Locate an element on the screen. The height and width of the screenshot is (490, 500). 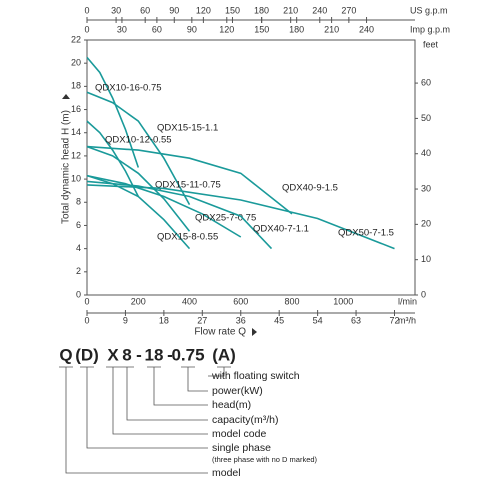
y-tick-label: 14 is located at coordinates (76, 132).